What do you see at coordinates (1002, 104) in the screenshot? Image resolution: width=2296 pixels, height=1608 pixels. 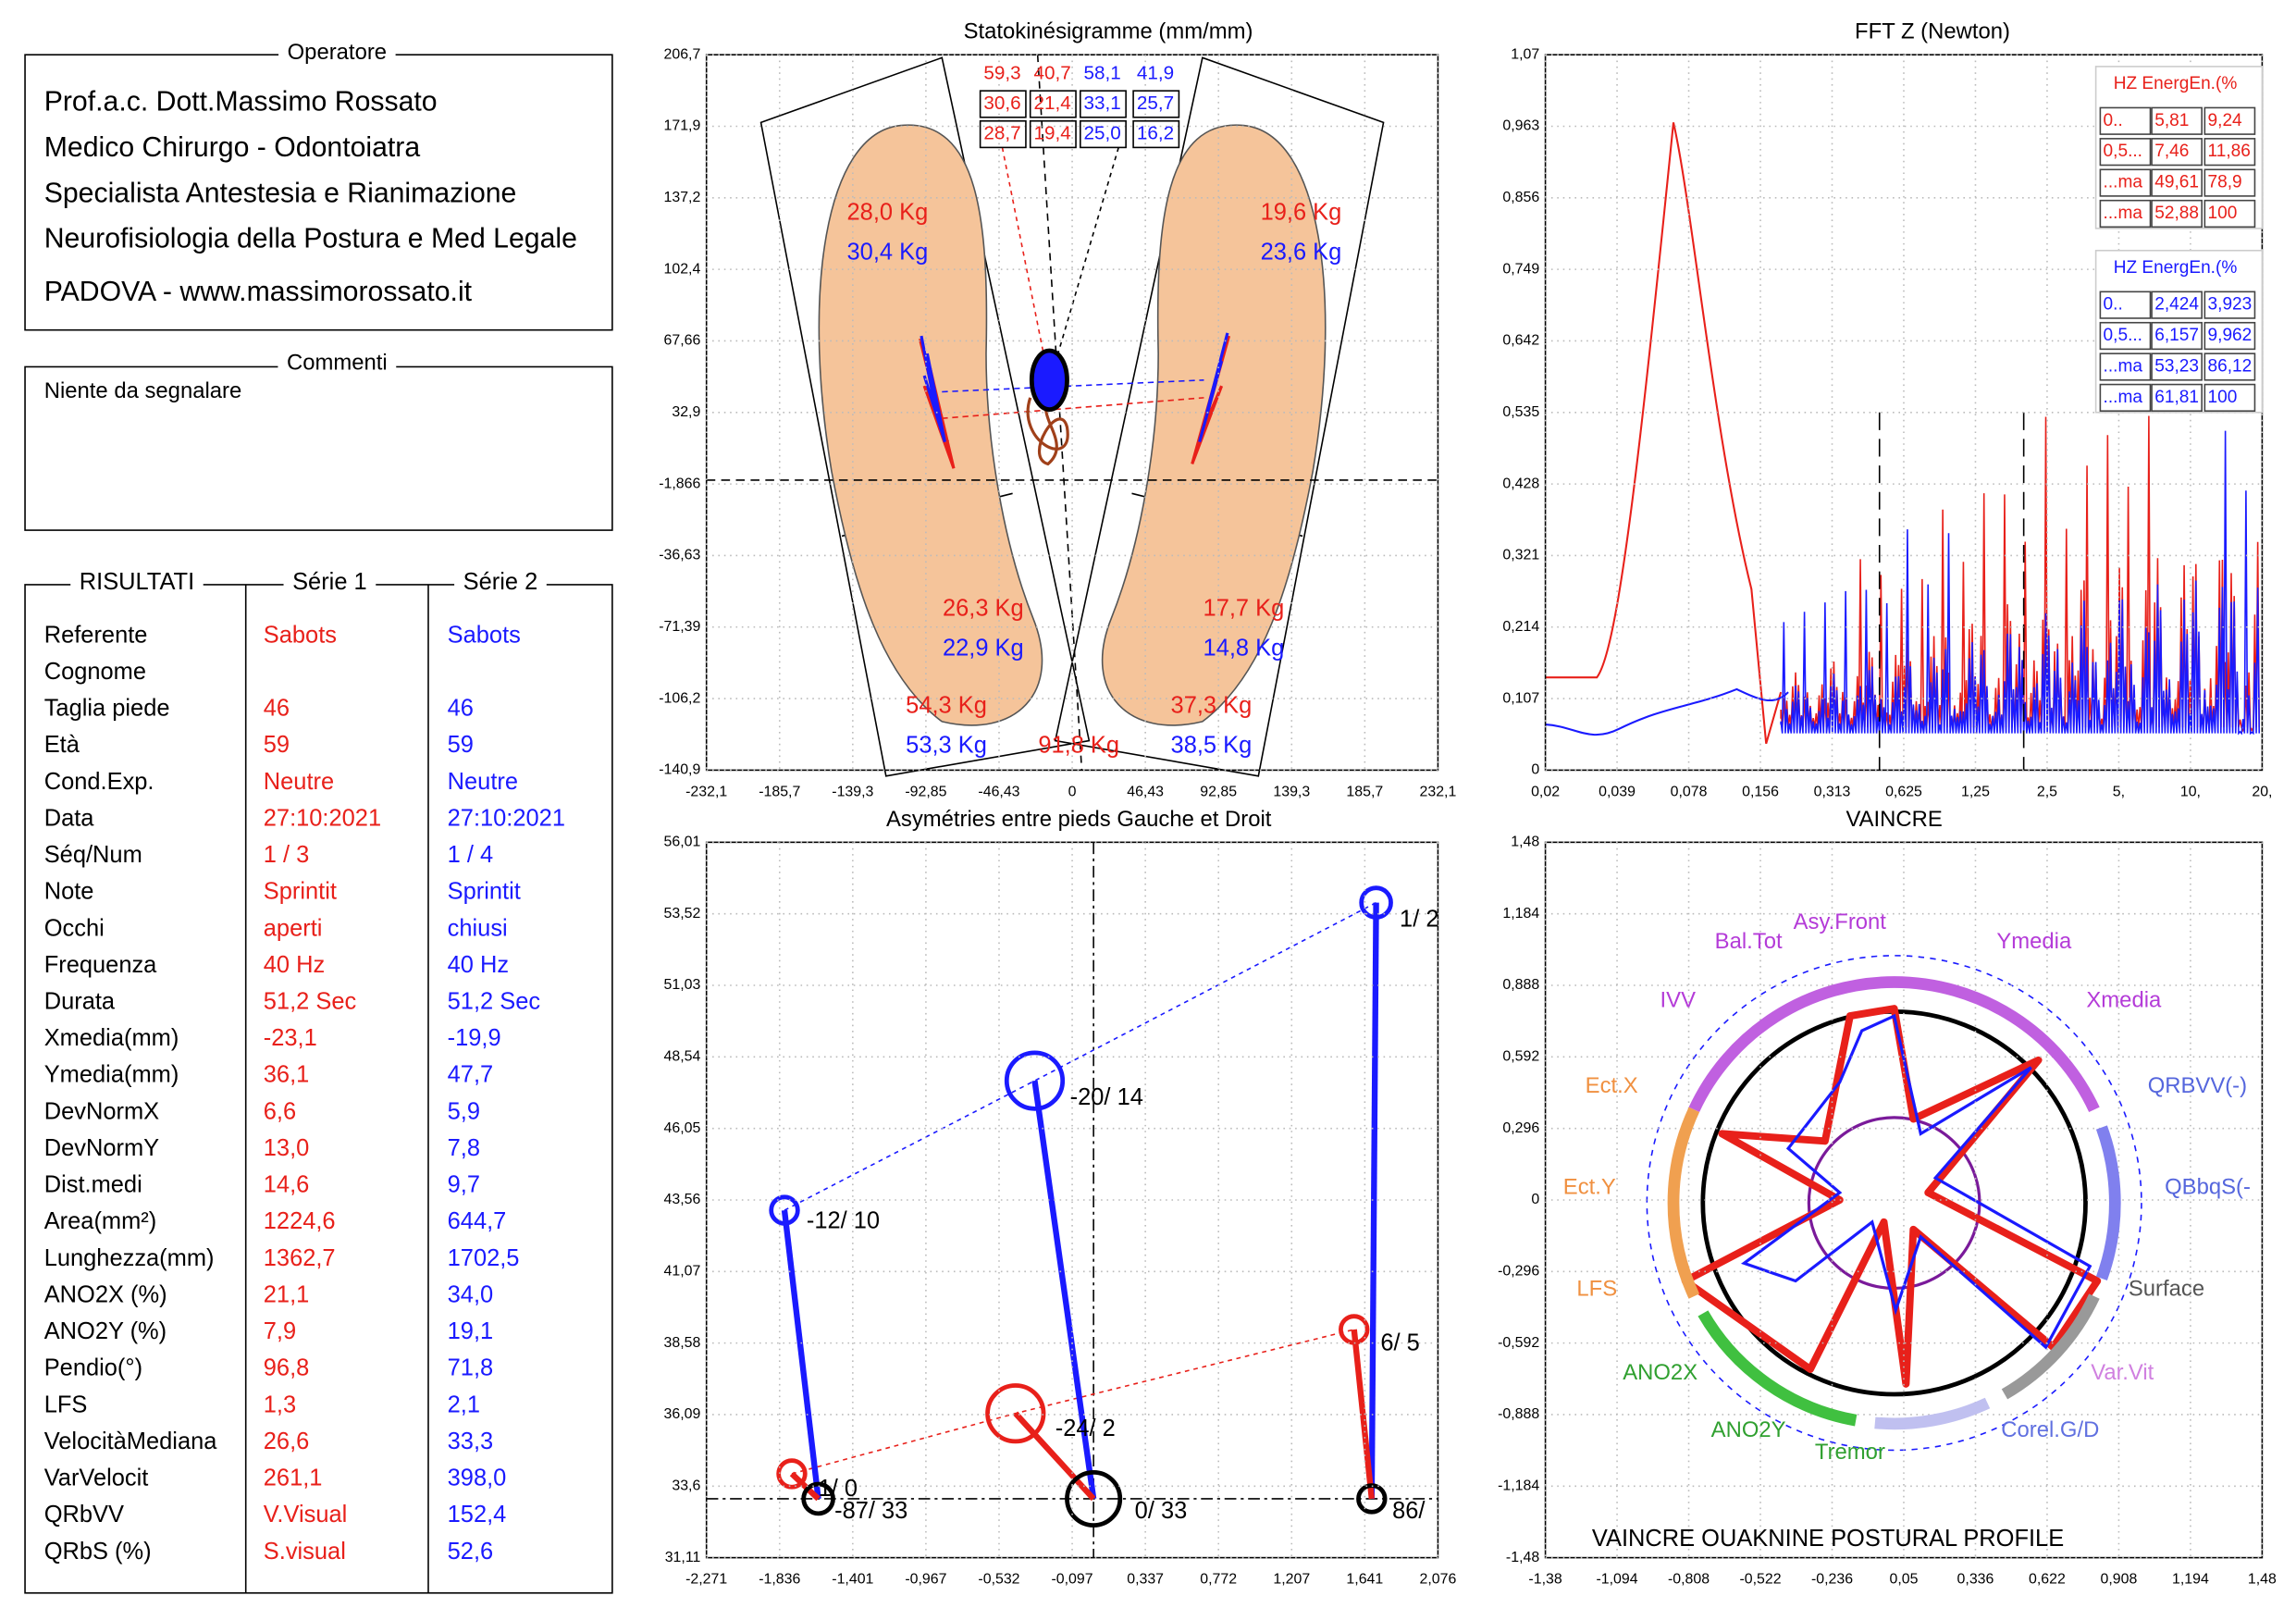 I see `table-cell: 30,6` at bounding box center [1002, 104].